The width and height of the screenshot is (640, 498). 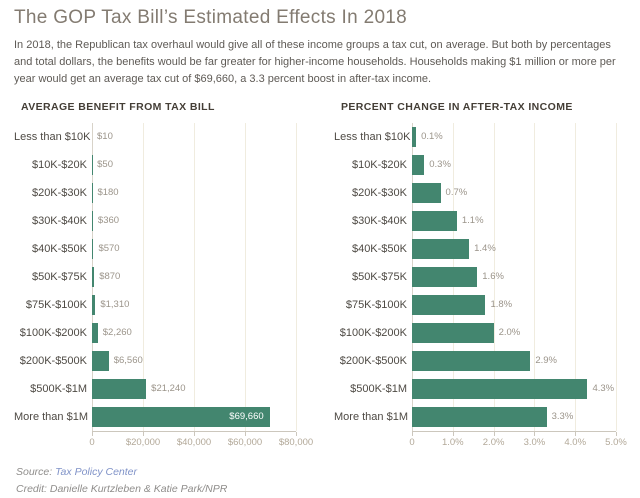 I want to click on bar-value-label: $69,660, so click(x=246, y=416).